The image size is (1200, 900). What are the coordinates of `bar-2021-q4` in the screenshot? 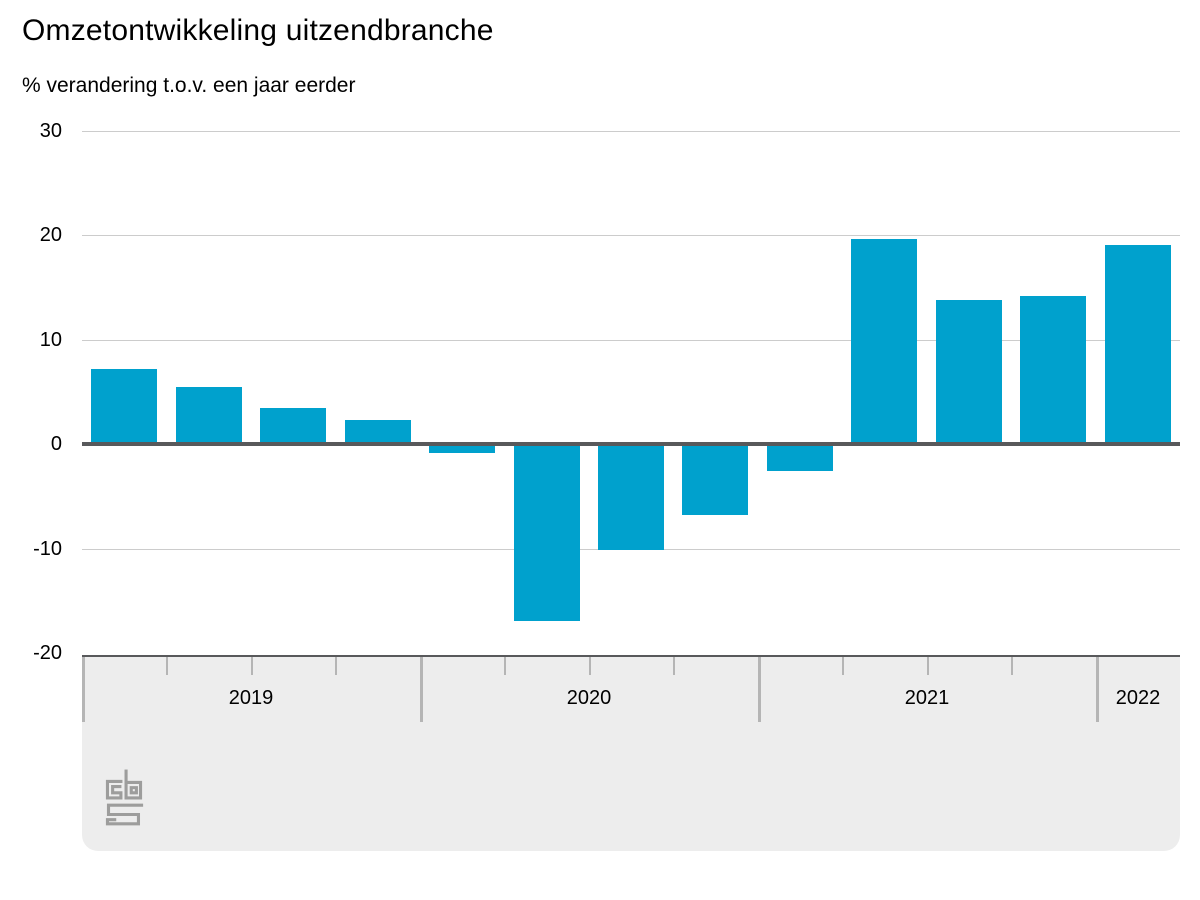 It's located at (1053, 371).